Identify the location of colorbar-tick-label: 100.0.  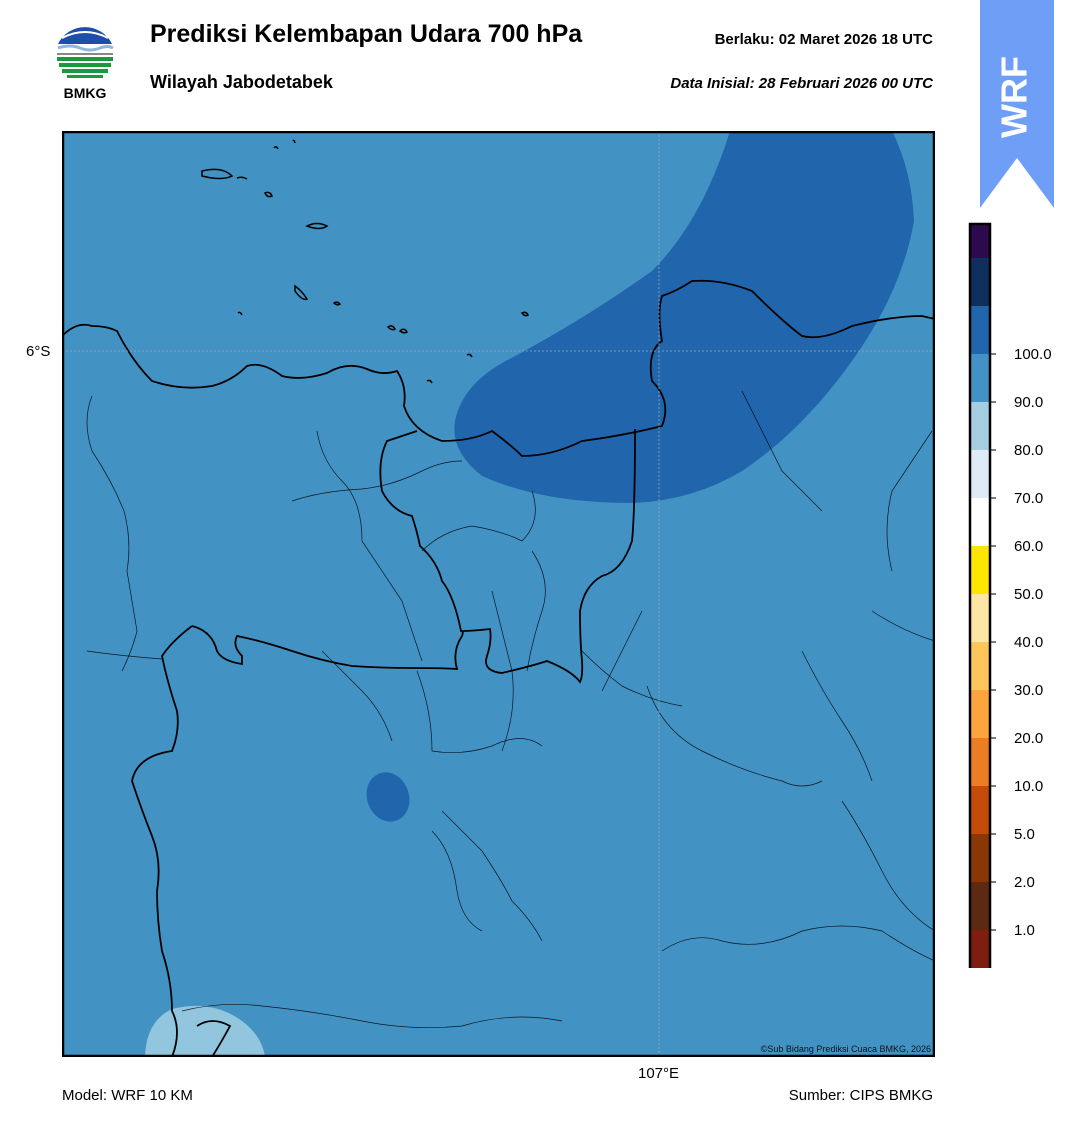
(1033, 354).